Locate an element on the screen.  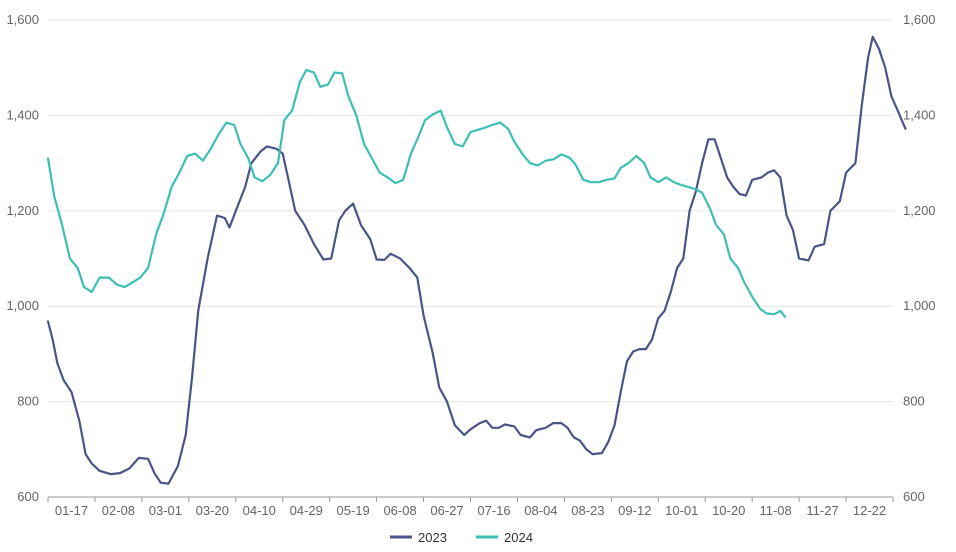
x-tick-label: 02-08 is located at coordinates (118, 510).